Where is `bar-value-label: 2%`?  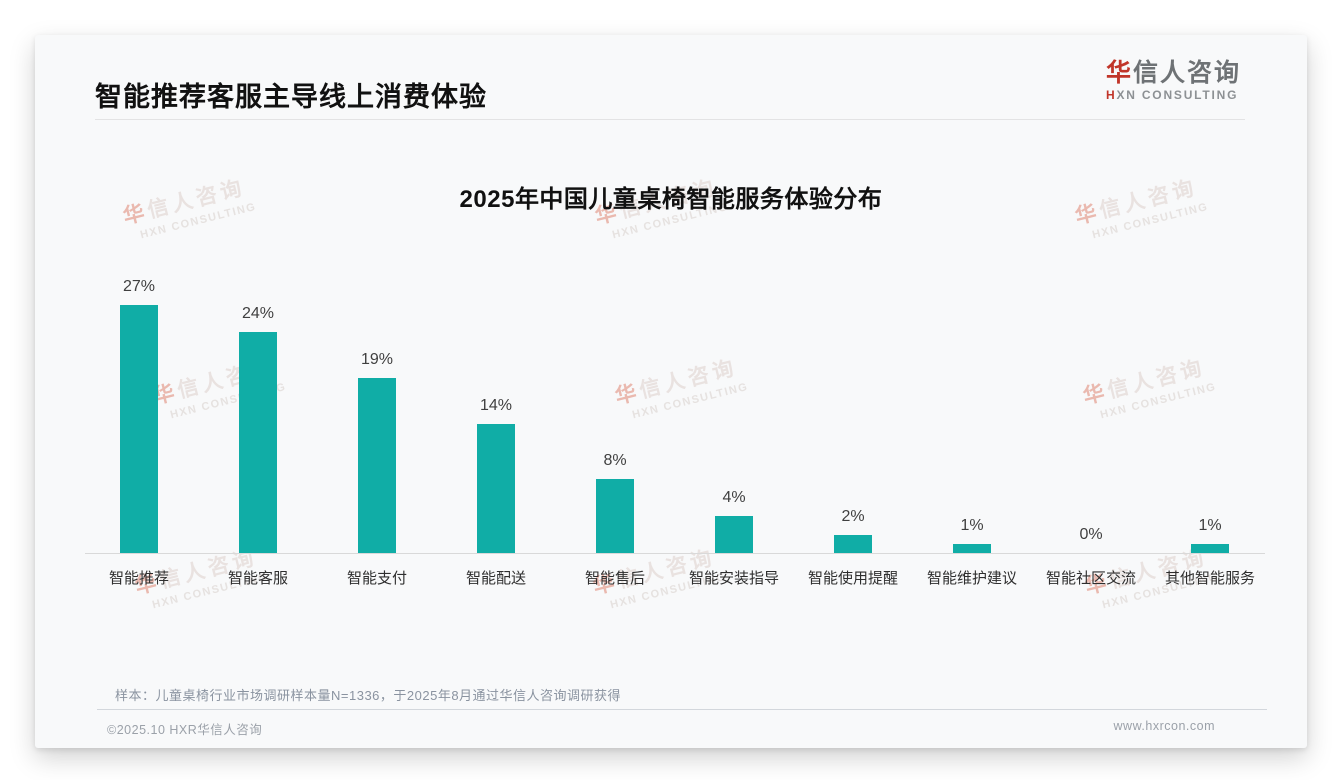
bar-value-label: 2% is located at coordinates (853, 516).